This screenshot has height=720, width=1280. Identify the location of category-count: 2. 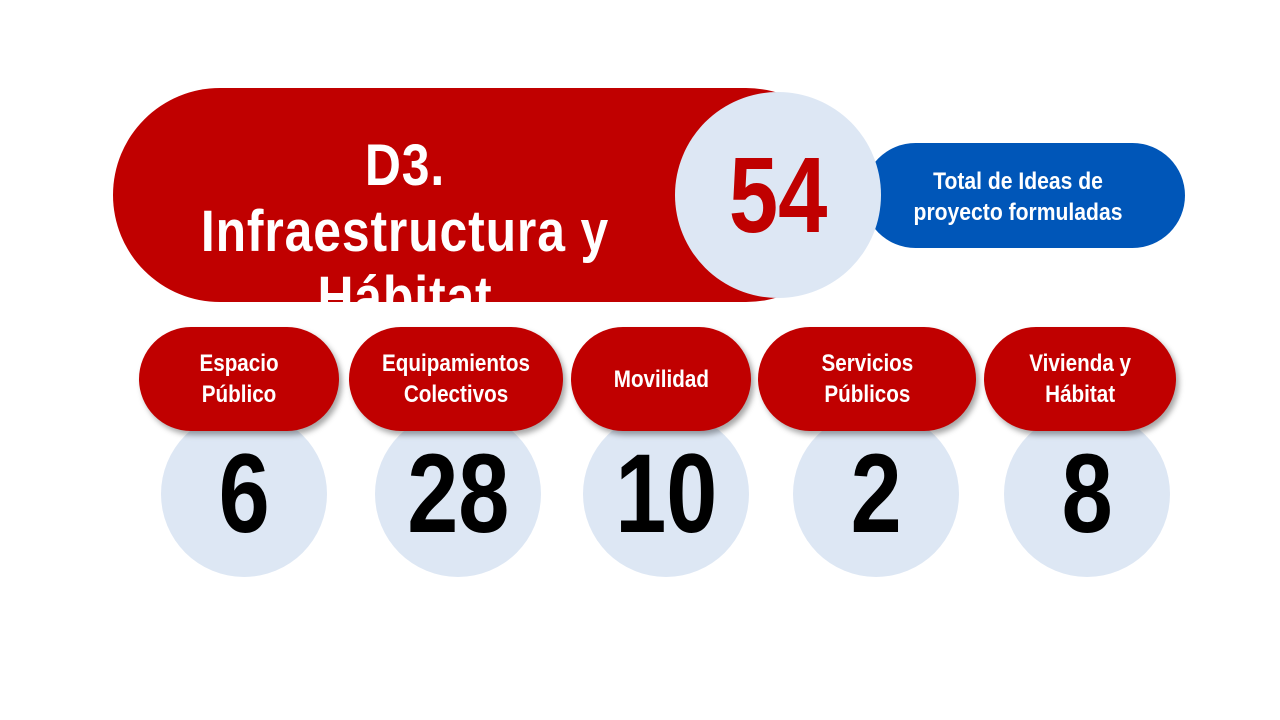
(876, 493).